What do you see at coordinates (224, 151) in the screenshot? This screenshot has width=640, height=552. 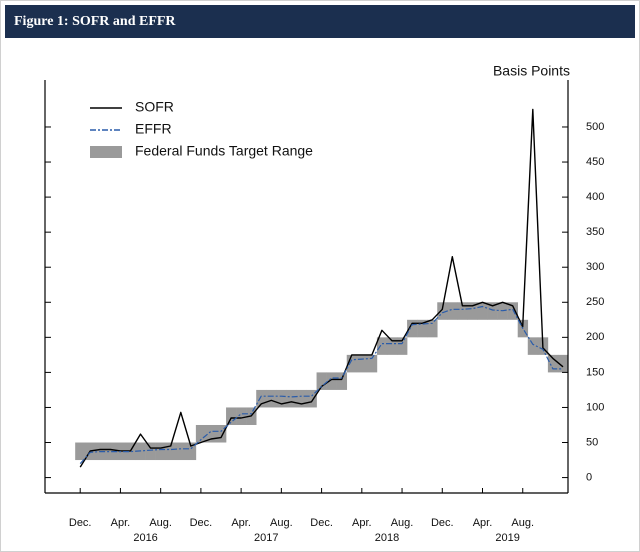 I see `legend-label: Federal Funds Target Range` at bounding box center [224, 151].